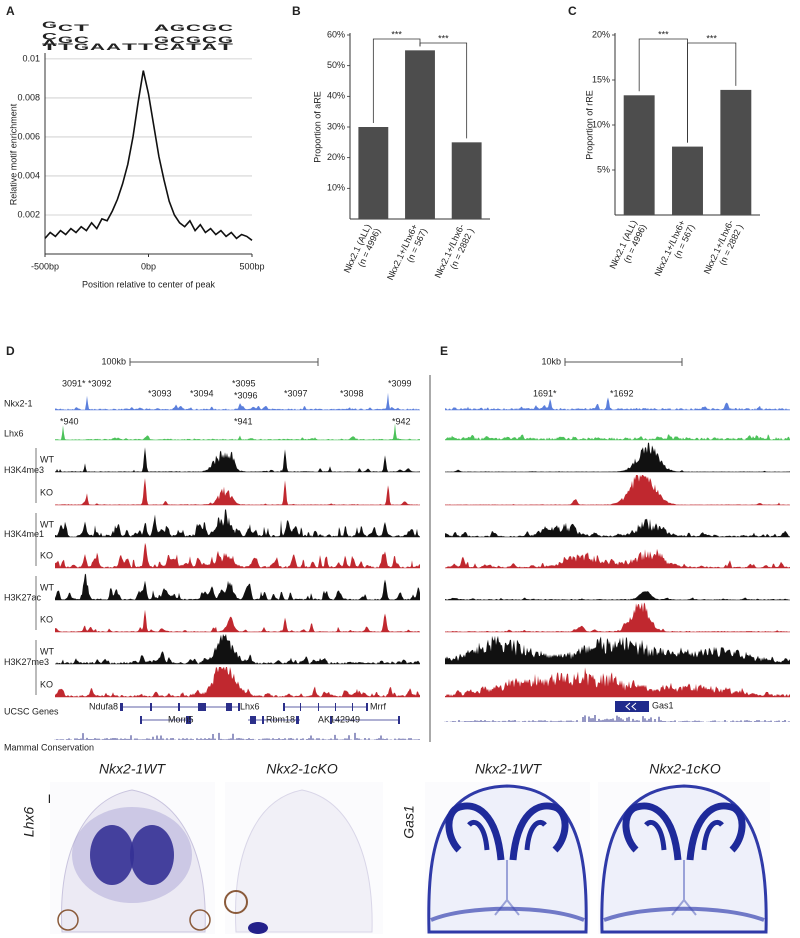 This screenshot has width=800, height=938. Describe the element at coordinates (631, 706) in the screenshot. I see `strand-arrows` at that location.